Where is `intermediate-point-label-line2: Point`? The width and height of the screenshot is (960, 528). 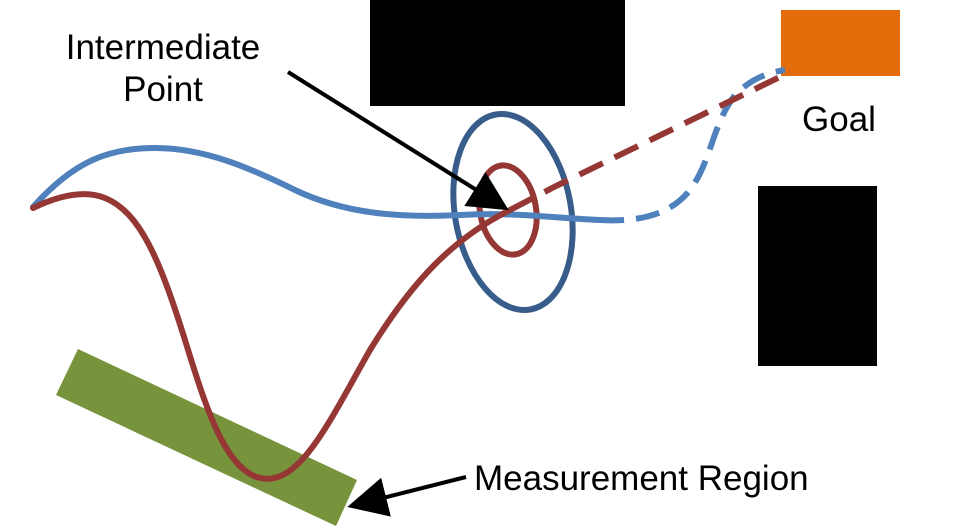
intermediate-point-label-line2: Point is located at coordinates (163, 89).